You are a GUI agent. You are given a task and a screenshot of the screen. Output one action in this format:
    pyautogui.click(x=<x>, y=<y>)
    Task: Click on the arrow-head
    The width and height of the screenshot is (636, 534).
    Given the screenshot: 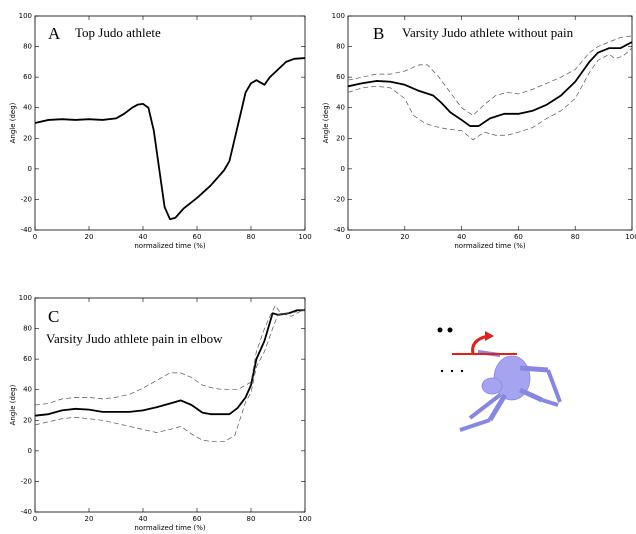 What is the action you would take?
    pyautogui.click(x=489, y=336)
    